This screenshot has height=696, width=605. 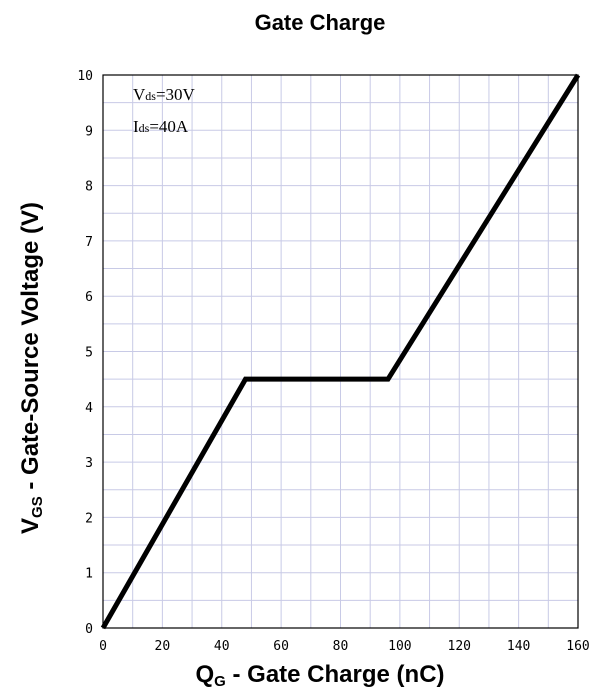 What do you see at coordinates (89, 463) in the screenshot?
I see `y-tick-label: 3` at bounding box center [89, 463].